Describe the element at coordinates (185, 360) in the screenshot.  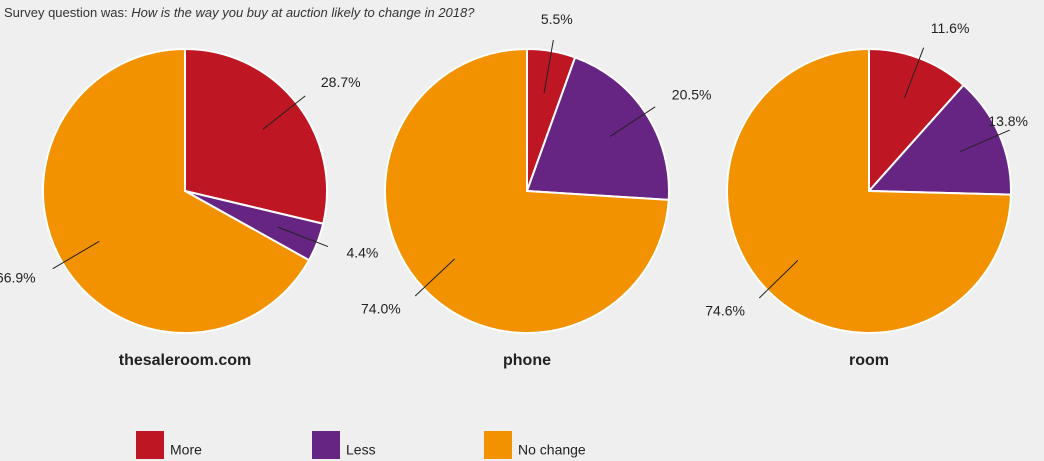
I see `pie-title: thesaleroom.com` at that location.